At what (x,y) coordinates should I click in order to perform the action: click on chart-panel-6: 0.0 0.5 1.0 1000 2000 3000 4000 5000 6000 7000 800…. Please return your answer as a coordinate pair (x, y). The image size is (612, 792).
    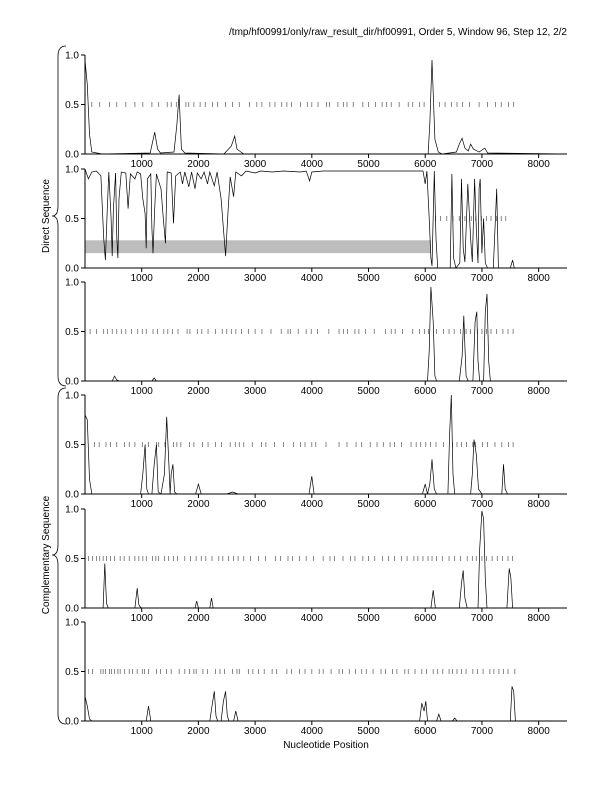
    Looking at the image, I should click on (316, 677).